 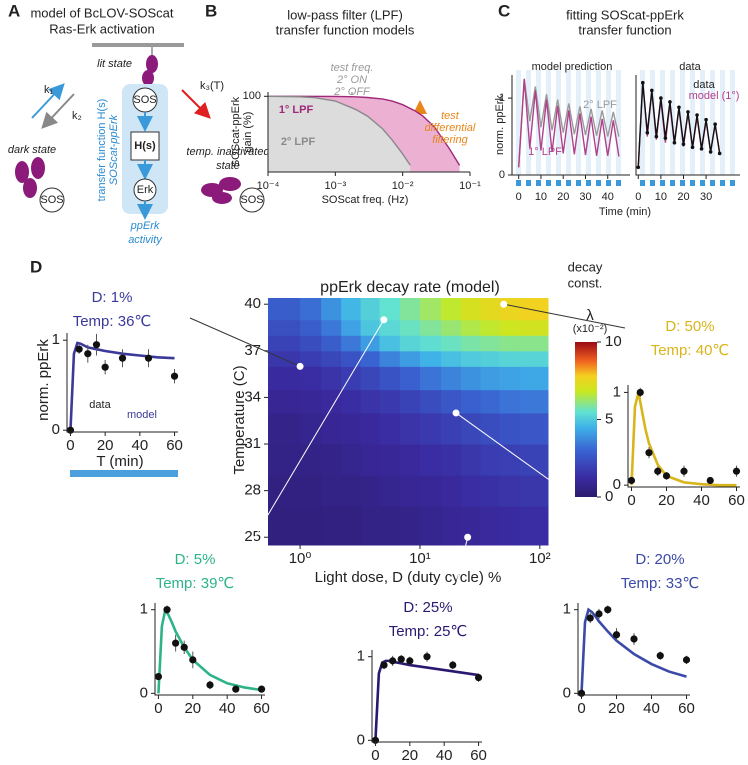 What do you see at coordinates (252, 396) in the screenshot?
I see `y-tick-label: 34` at bounding box center [252, 396].